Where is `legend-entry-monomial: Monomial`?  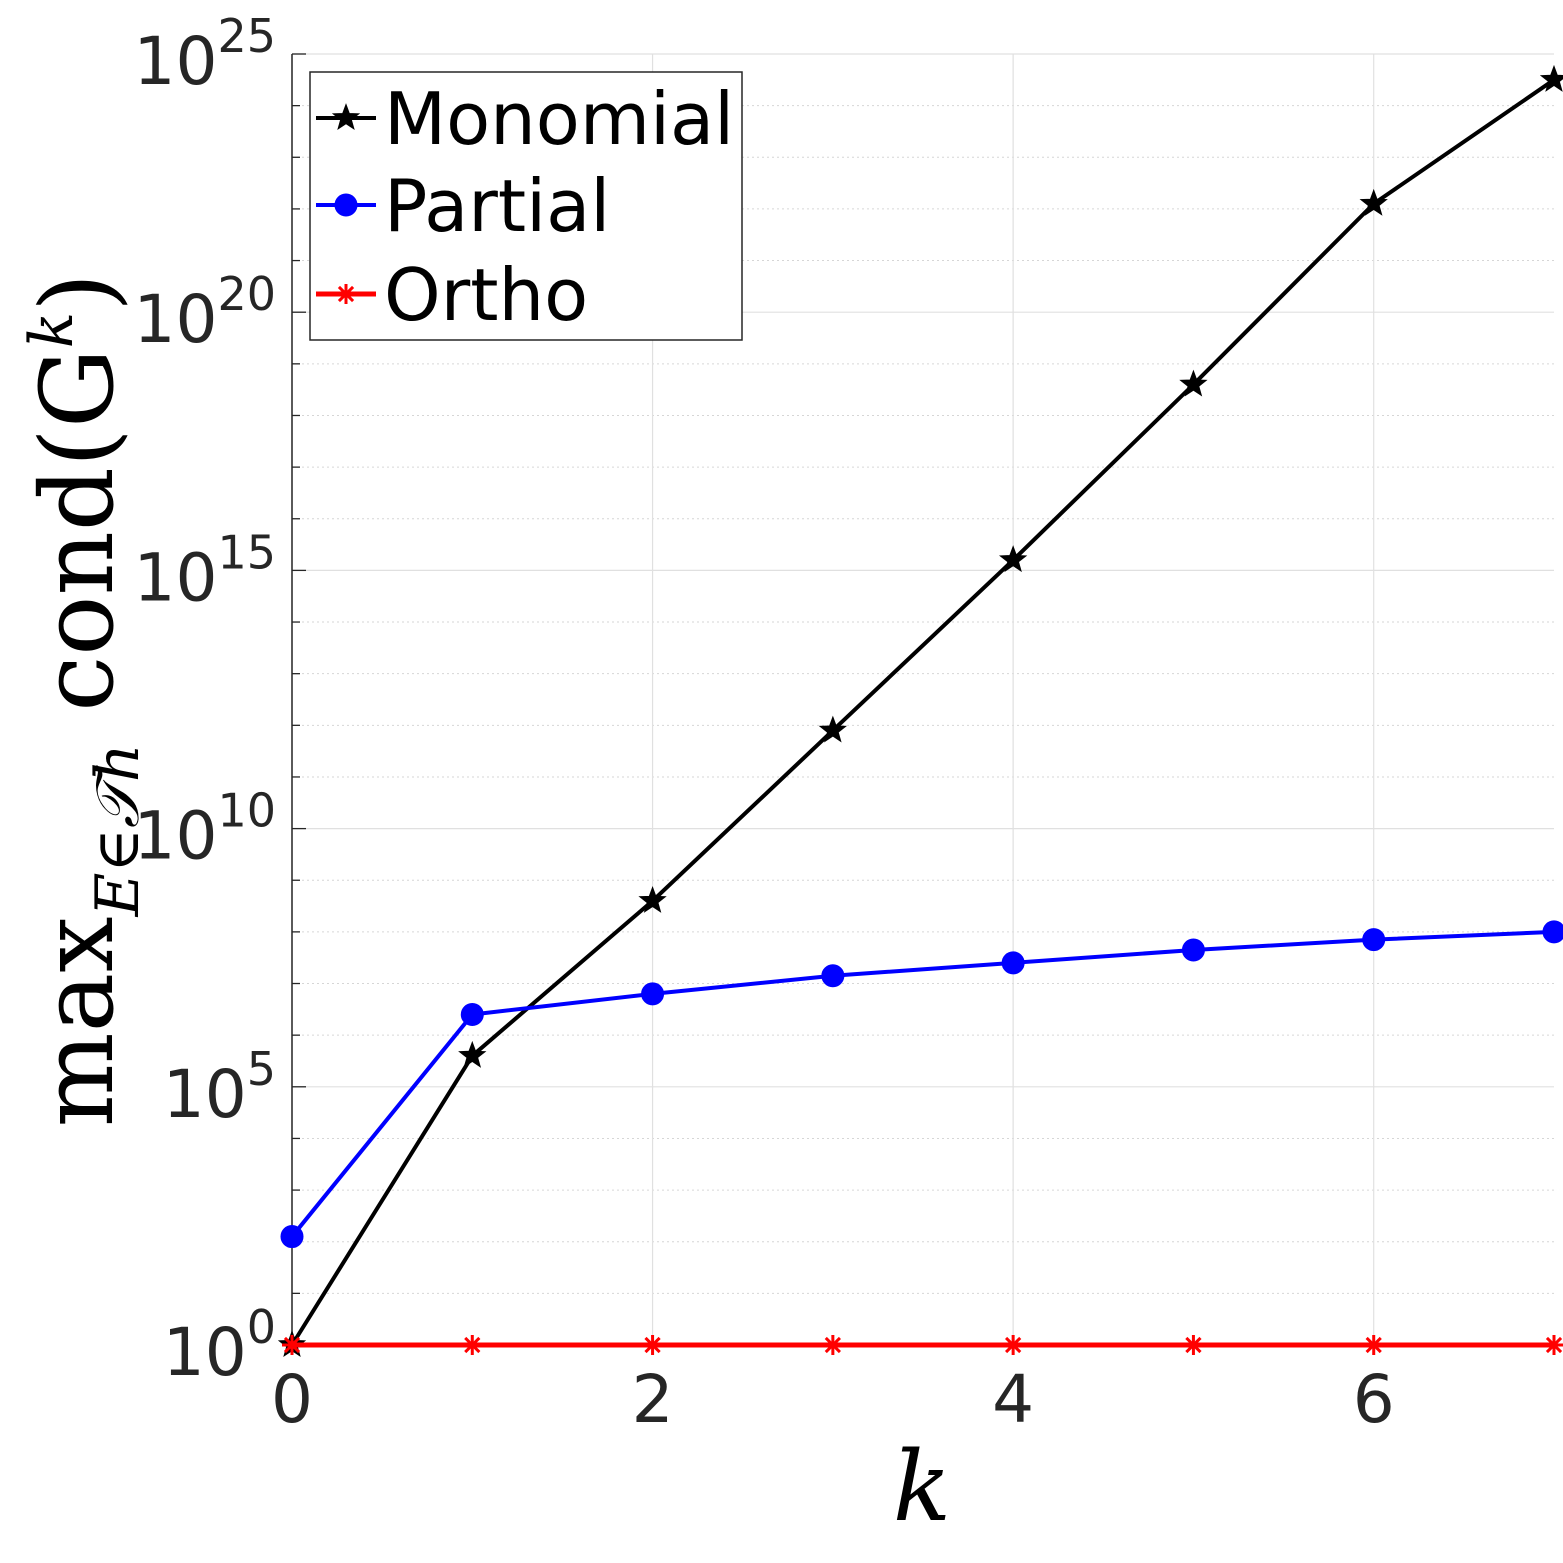
legend-entry-monomial: Monomial is located at coordinates (525, 119).